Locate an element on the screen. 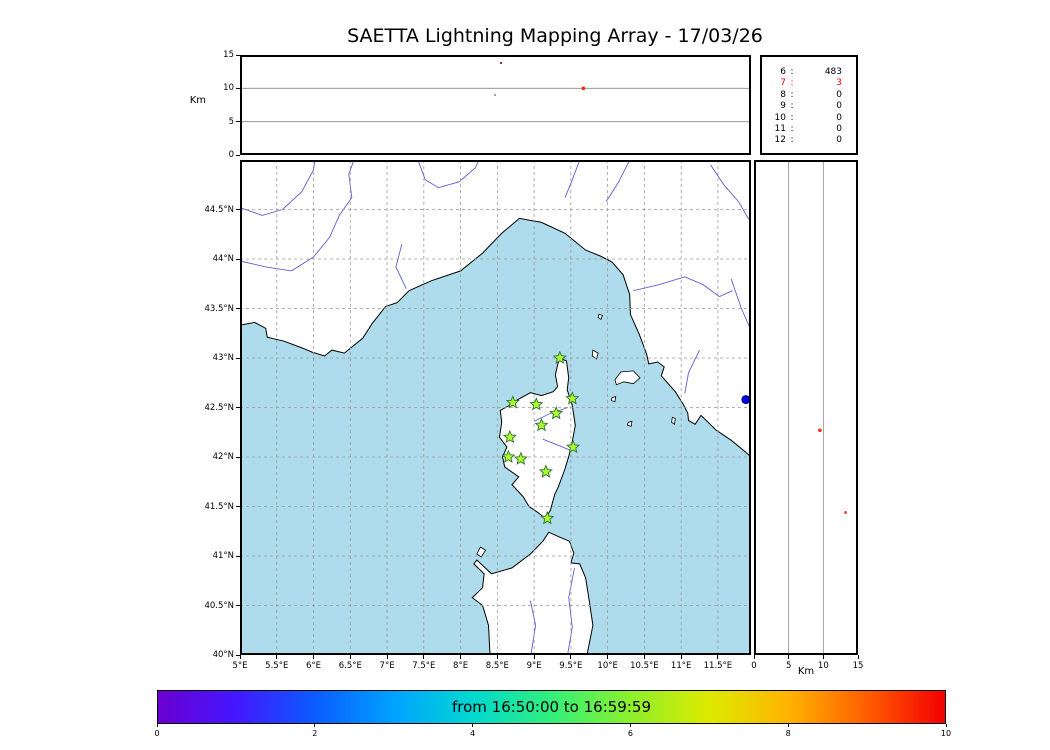 Image resolution: width=1050 pixels, height=750 pixels. station-count-cell: 483 is located at coordinates (833, 72).